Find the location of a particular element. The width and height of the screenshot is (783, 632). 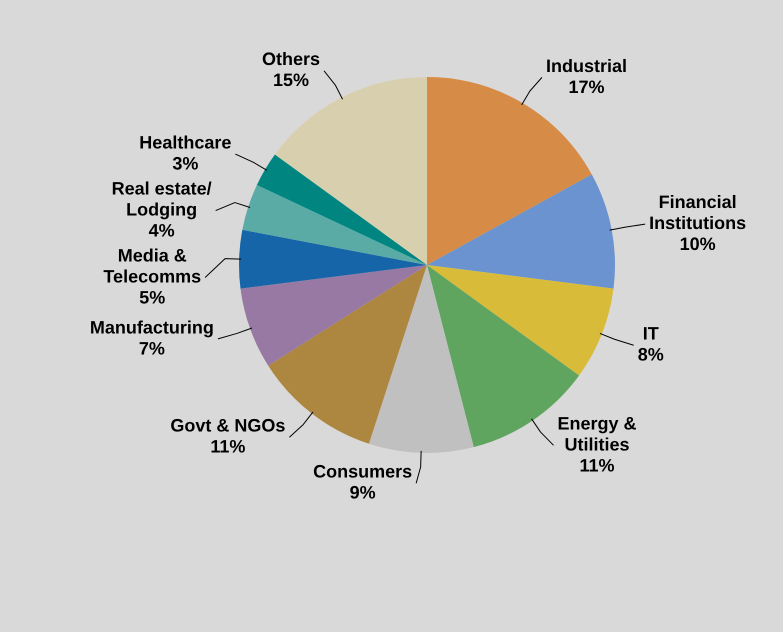

slice-label: IT is located at coordinates (650, 334).